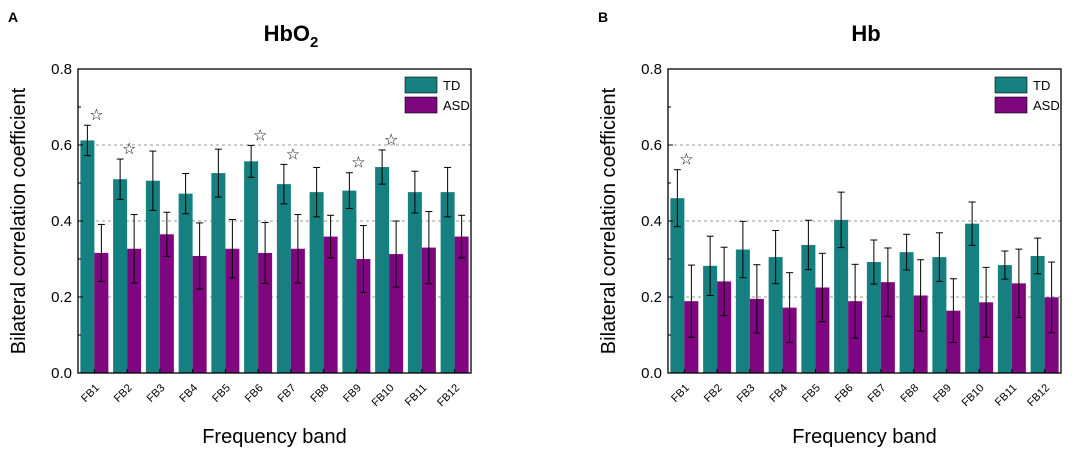 The height and width of the screenshot is (453, 1084). Describe the element at coordinates (1037, 314) in the screenshot. I see `bar-td-fb12` at that location.